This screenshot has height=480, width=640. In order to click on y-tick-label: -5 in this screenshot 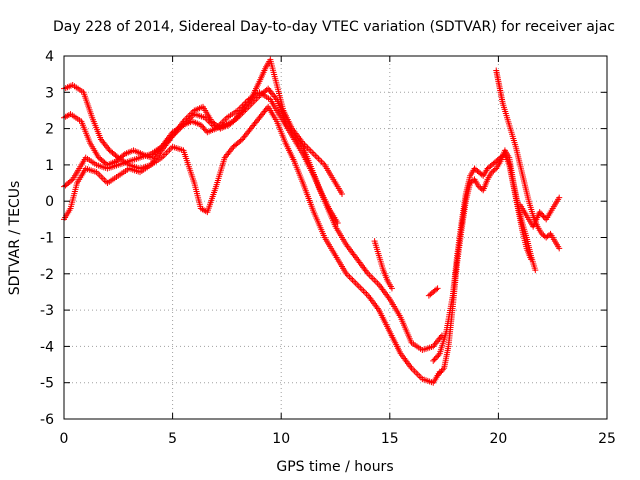, I will do `click(47, 384)`.